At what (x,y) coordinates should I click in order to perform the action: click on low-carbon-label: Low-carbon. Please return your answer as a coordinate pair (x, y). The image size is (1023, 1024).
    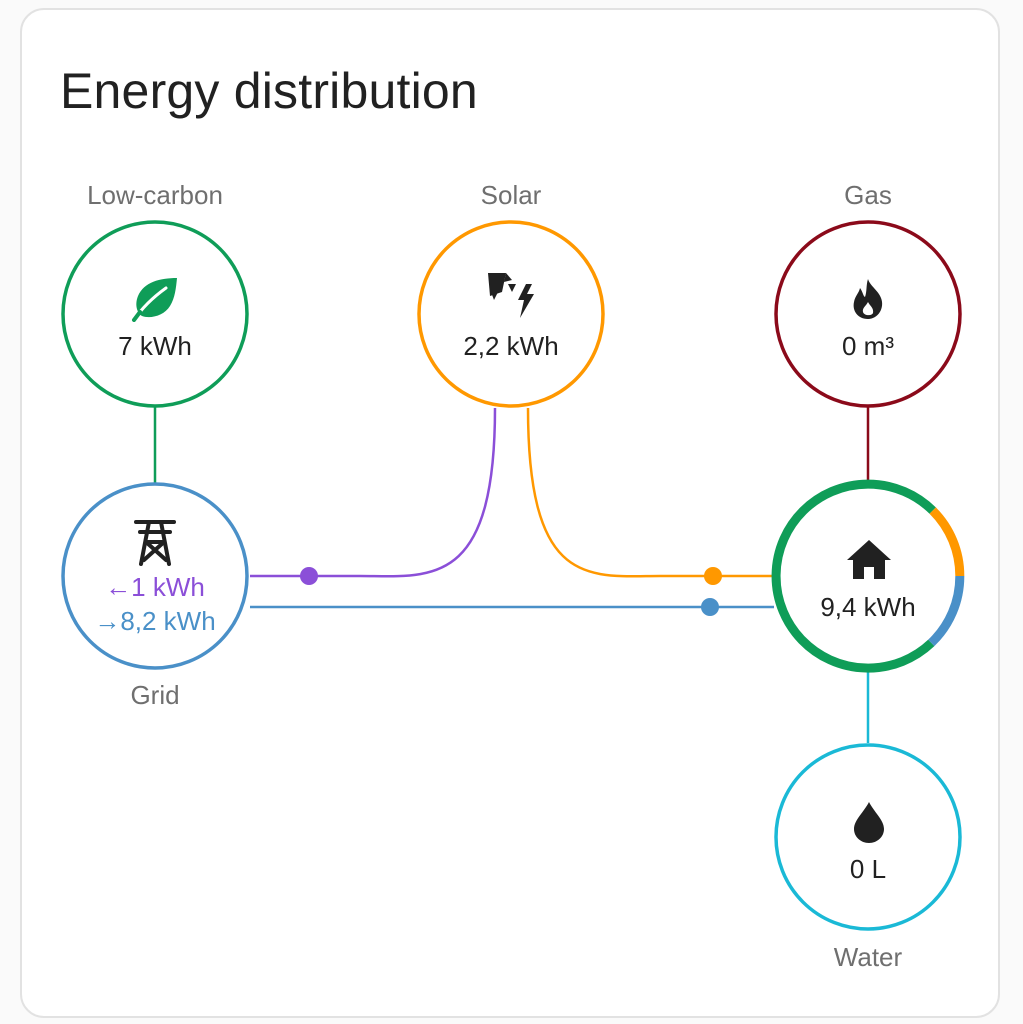
    Looking at the image, I should click on (155, 195).